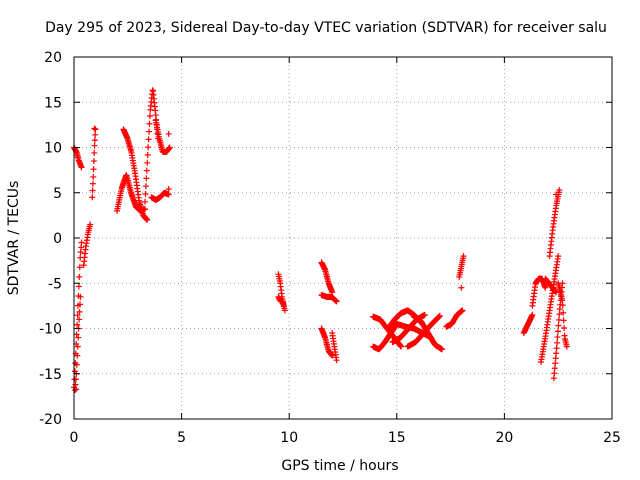 The width and height of the screenshot is (640, 480). Describe the element at coordinates (397, 438) in the screenshot. I see `x-tick-label: 15` at that location.